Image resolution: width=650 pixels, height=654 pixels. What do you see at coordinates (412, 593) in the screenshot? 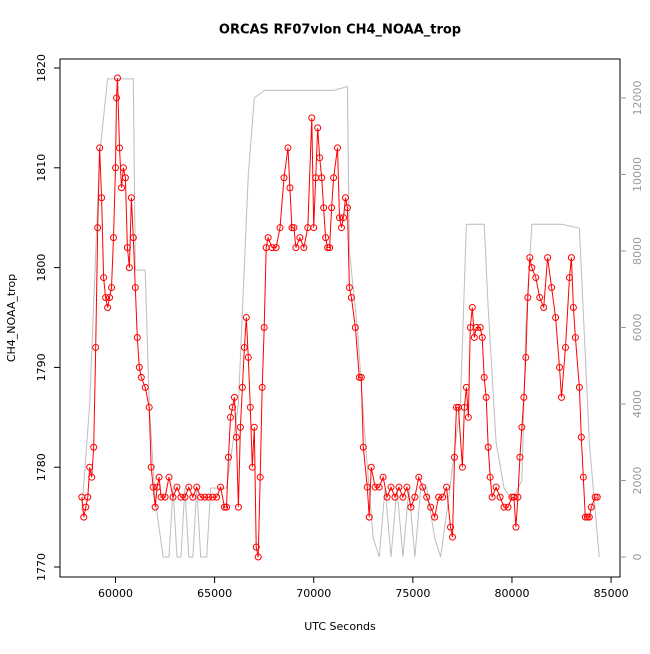
I see `x-tick-label: 75000` at bounding box center [412, 593].